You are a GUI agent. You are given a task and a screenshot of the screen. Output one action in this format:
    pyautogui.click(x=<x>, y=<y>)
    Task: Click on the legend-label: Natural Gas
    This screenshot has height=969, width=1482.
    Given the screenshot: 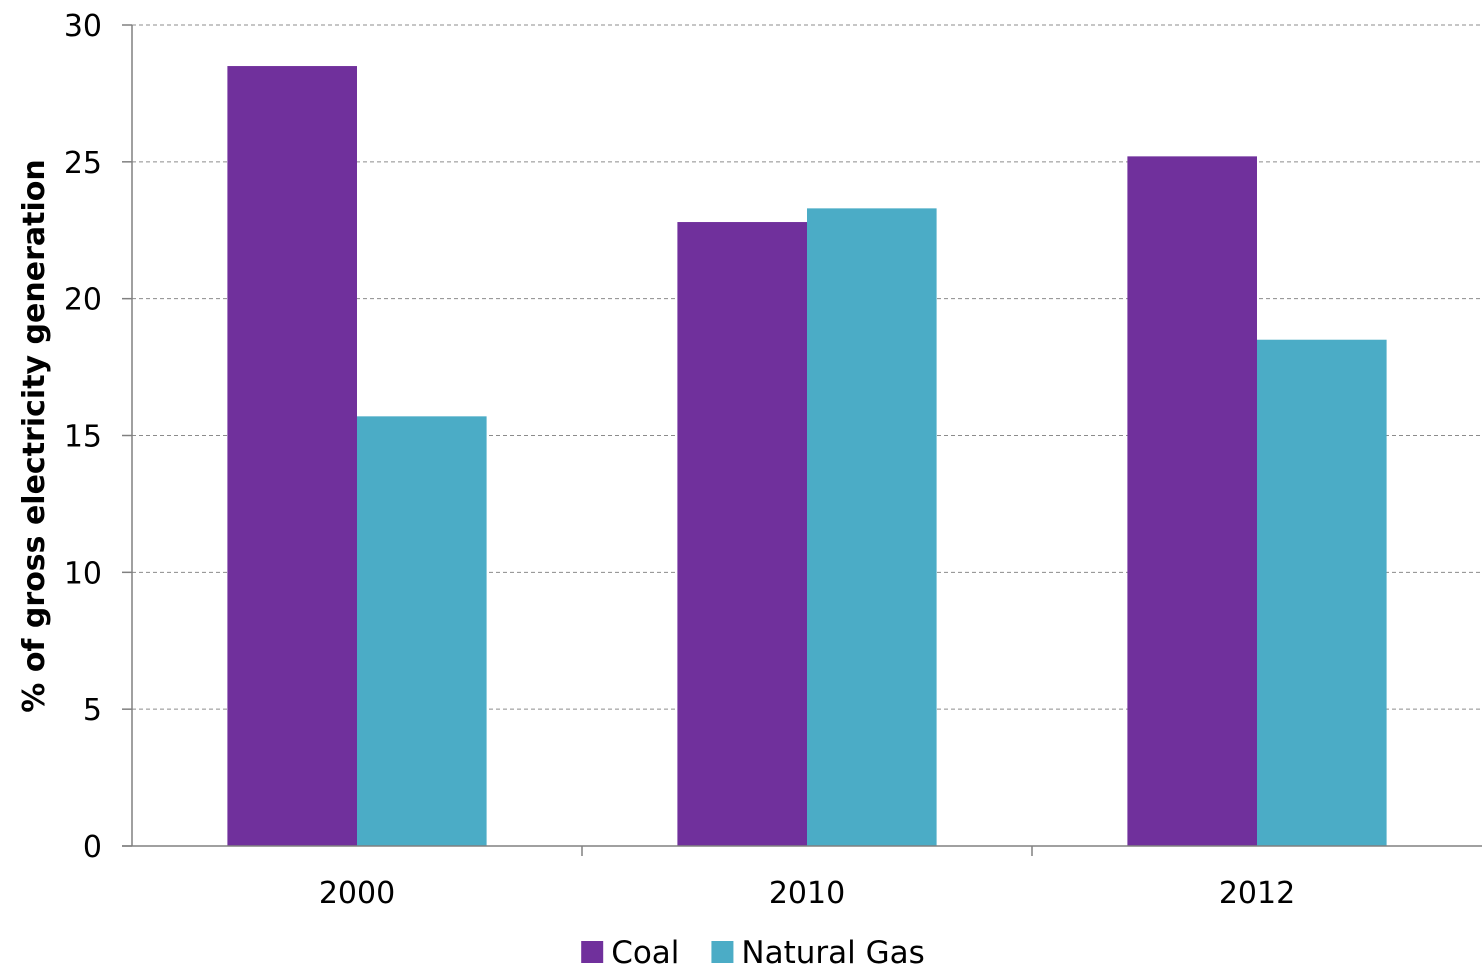 What is the action you would take?
    pyautogui.click(x=832, y=952)
    